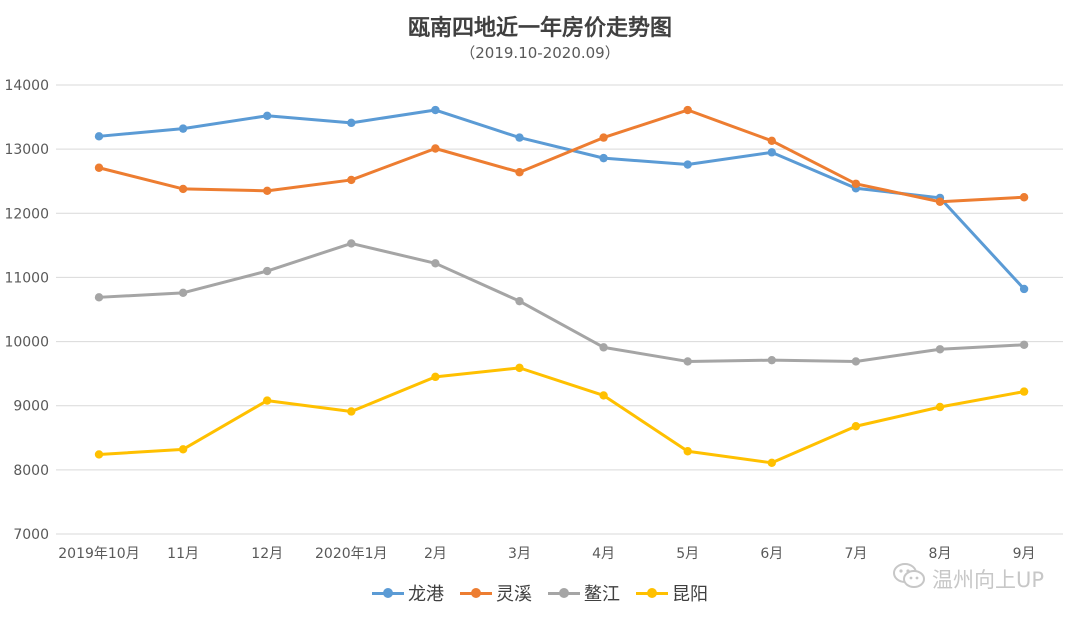  What do you see at coordinates (26, 150) in the screenshot?
I see `y-tick-label: 13000` at bounding box center [26, 150].